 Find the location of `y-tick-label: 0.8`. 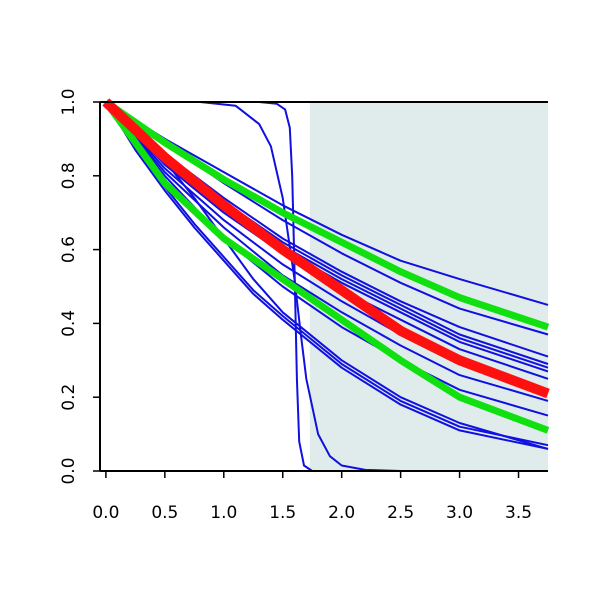

y-tick-label: 0.8 is located at coordinates (69, 175).